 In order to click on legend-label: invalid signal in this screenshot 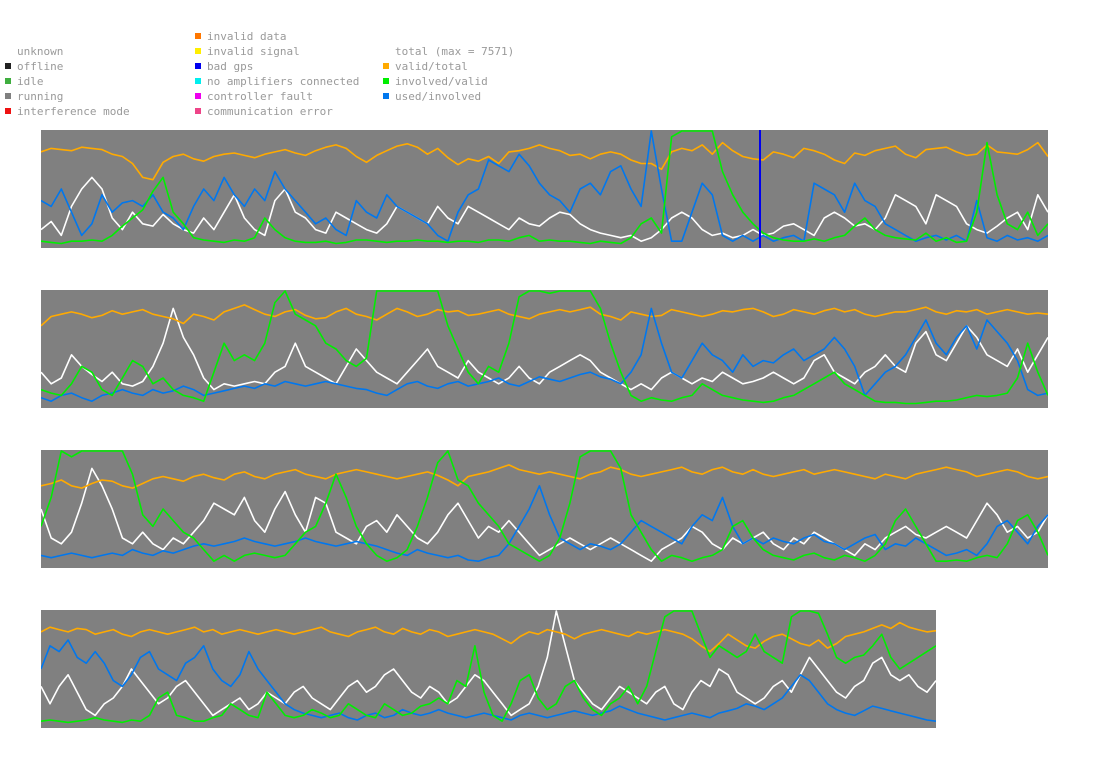, I will do `click(253, 51)`.